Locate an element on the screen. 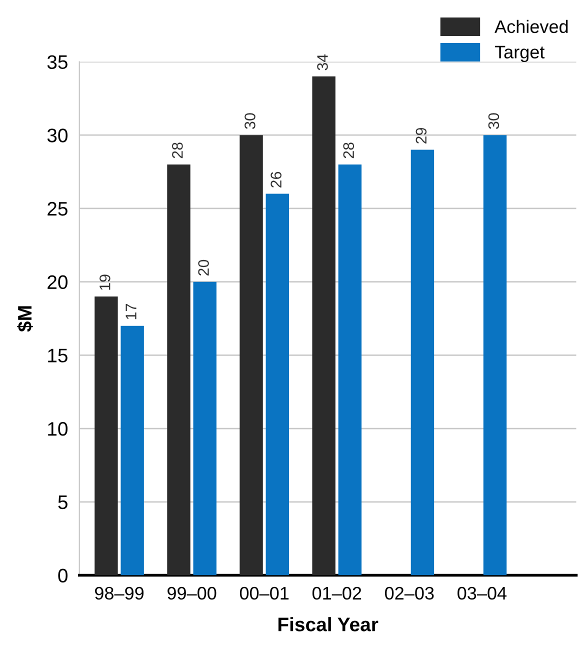 Image resolution: width=588 pixels, height=650 pixels. y-tick-label: 30 is located at coordinates (57, 135).